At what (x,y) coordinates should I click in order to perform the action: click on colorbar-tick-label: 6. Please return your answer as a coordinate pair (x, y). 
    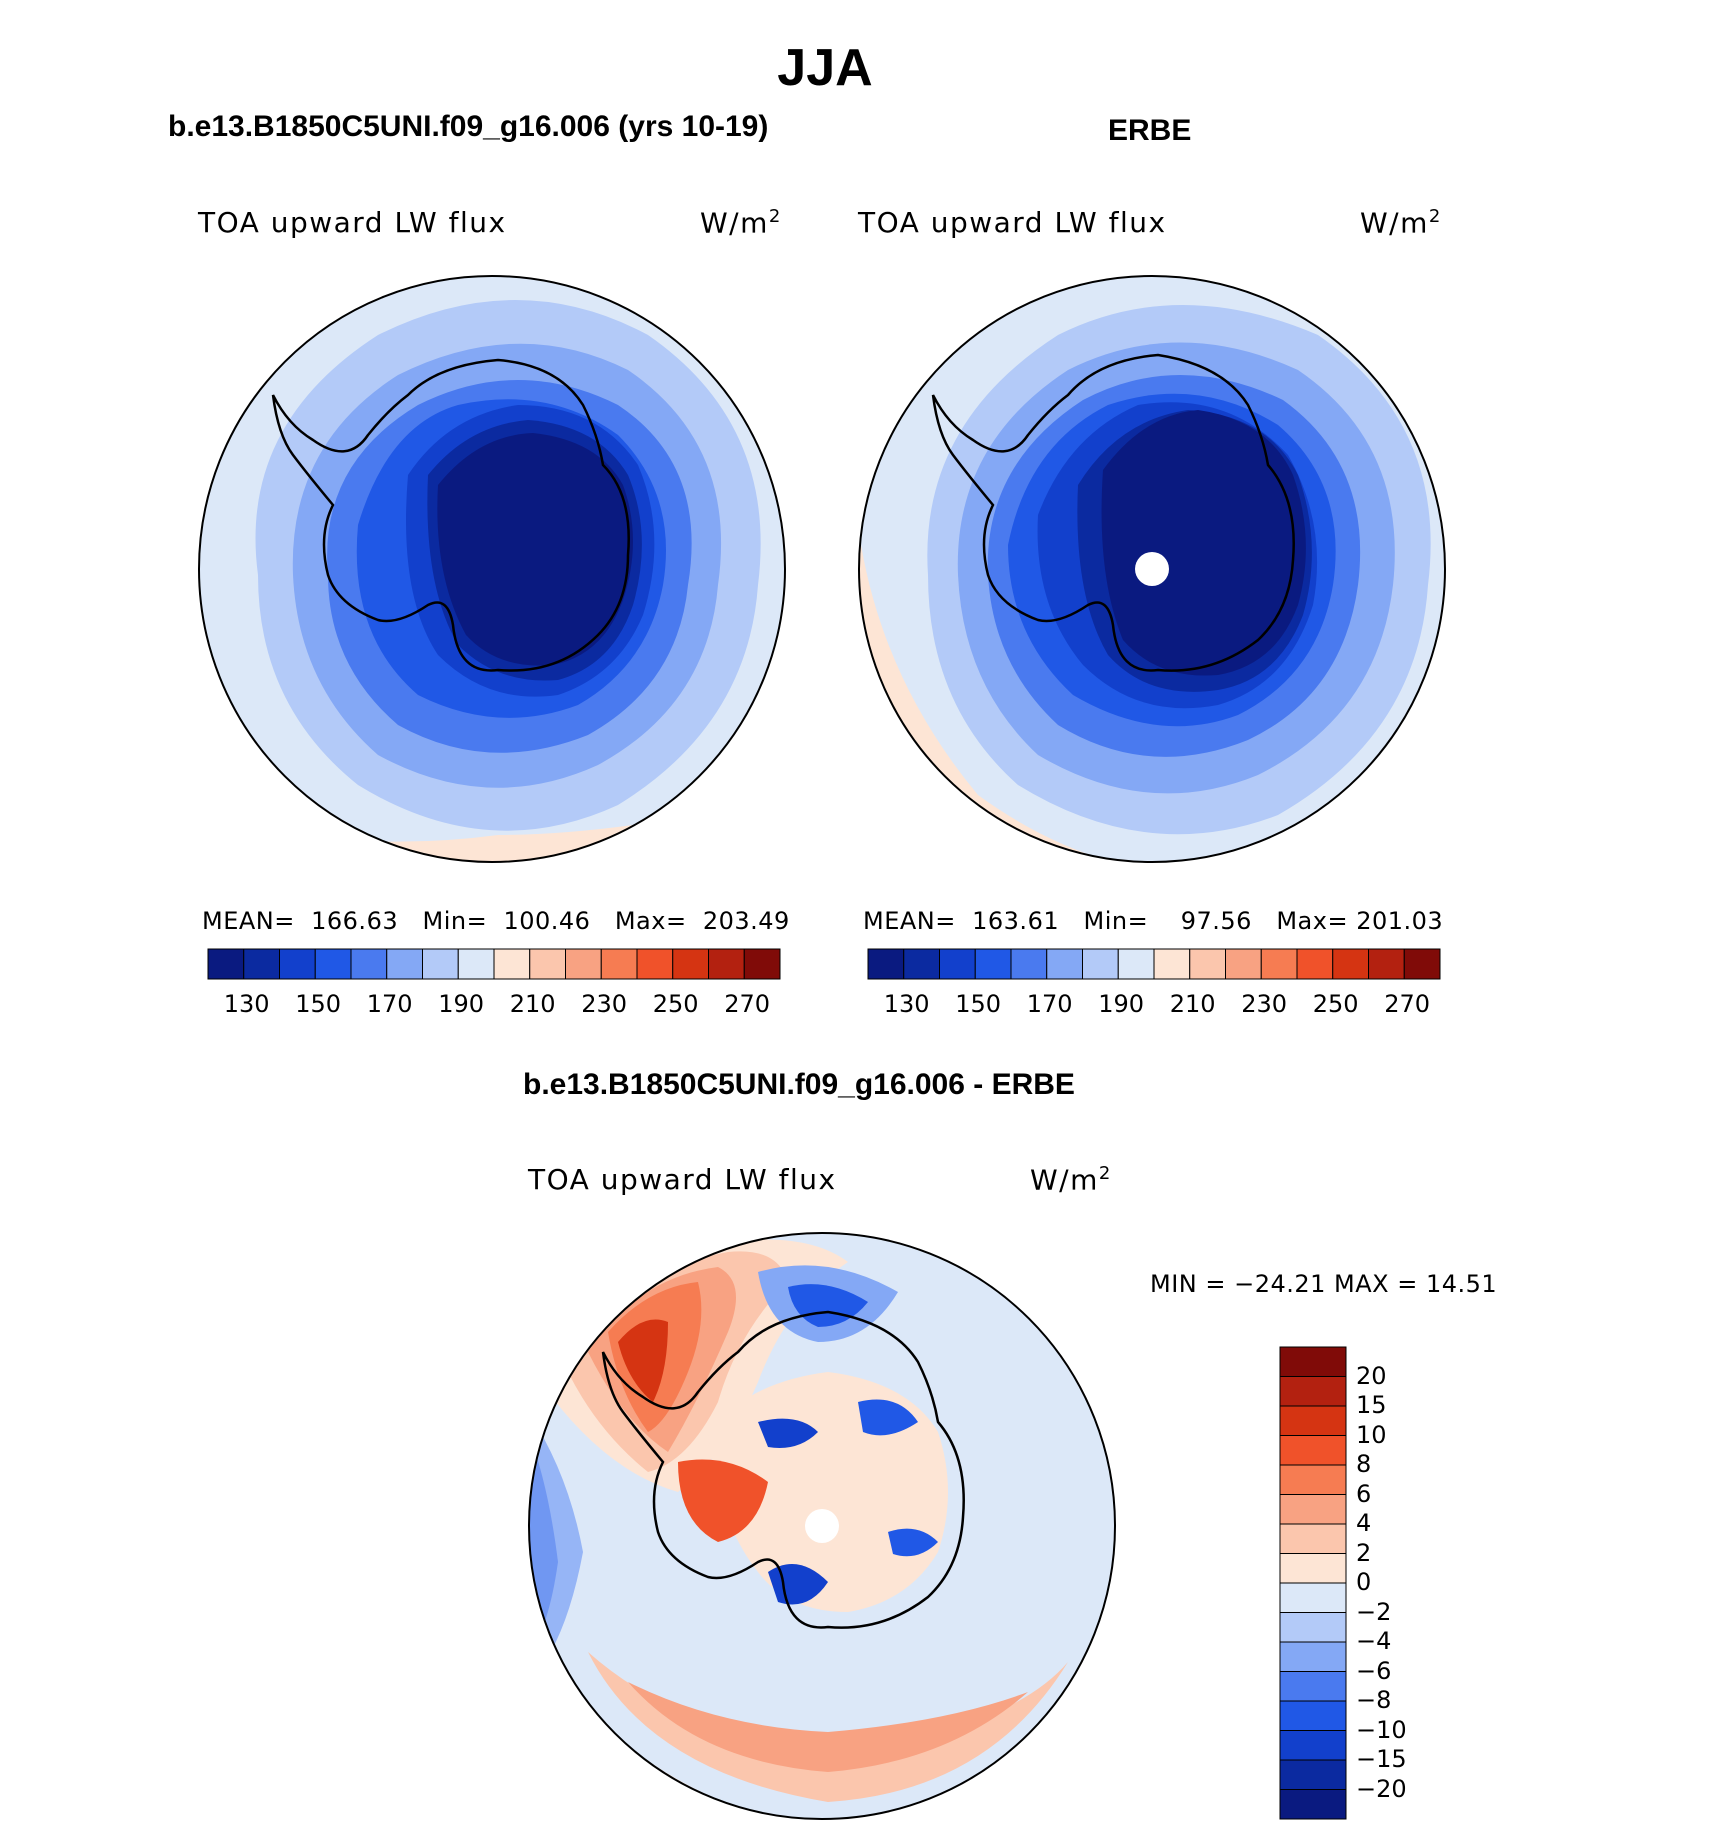
    Looking at the image, I should click on (1364, 1493).